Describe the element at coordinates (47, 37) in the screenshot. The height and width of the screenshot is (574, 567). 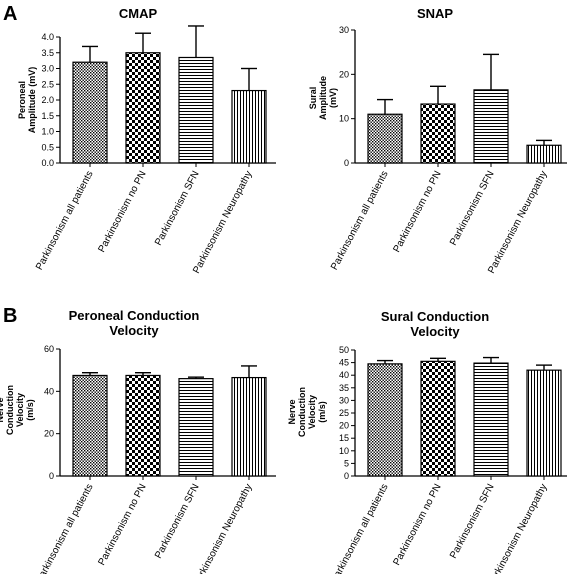
I see `y-tick-label: 4.0` at that location.